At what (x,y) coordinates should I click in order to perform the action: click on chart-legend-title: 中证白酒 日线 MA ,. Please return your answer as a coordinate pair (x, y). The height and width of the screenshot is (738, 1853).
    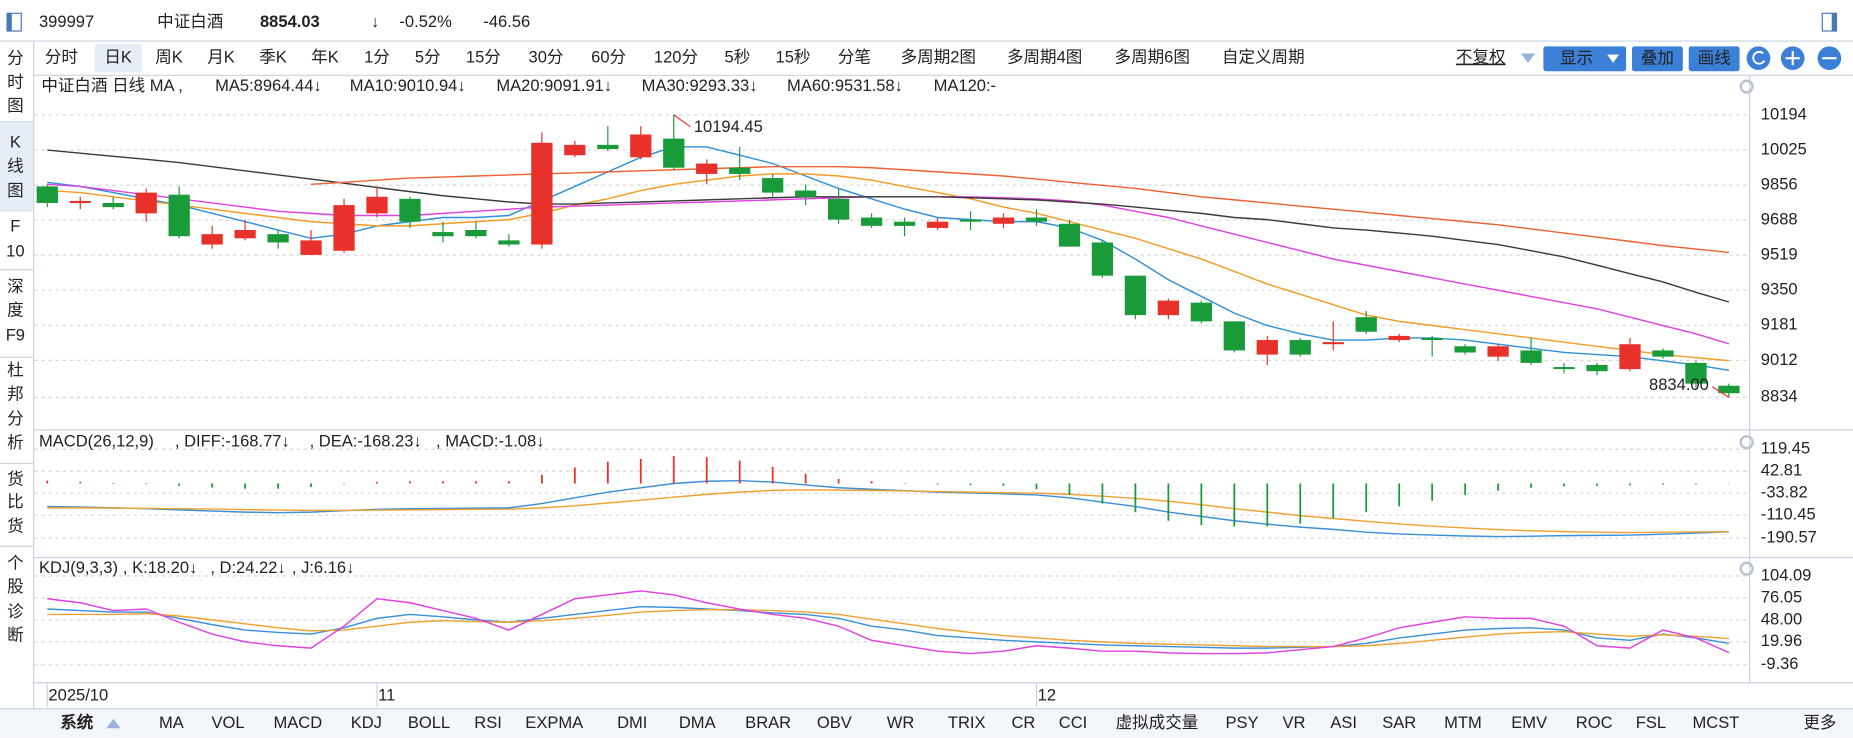
    Looking at the image, I should click on (111, 85).